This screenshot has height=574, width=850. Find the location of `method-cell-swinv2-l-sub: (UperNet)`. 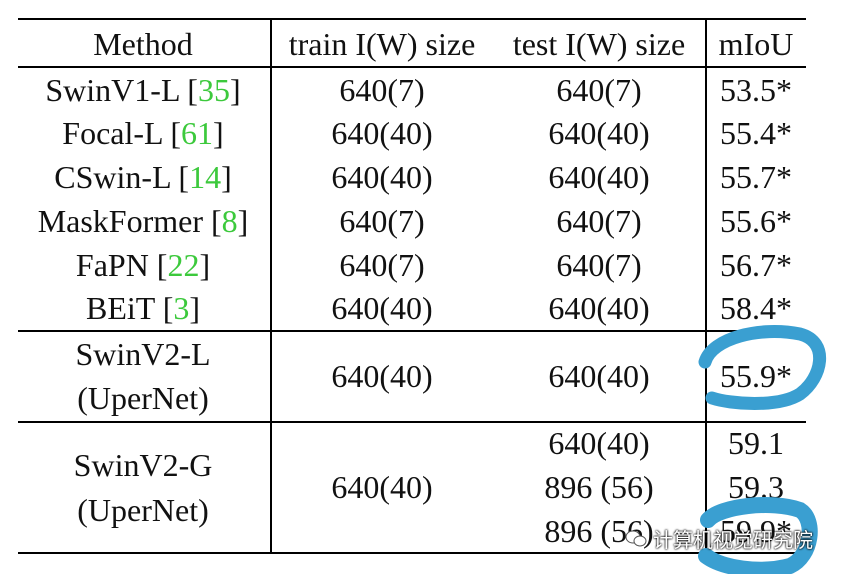

method-cell-swinv2-l-sub: (UperNet) is located at coordinates (143, 398).